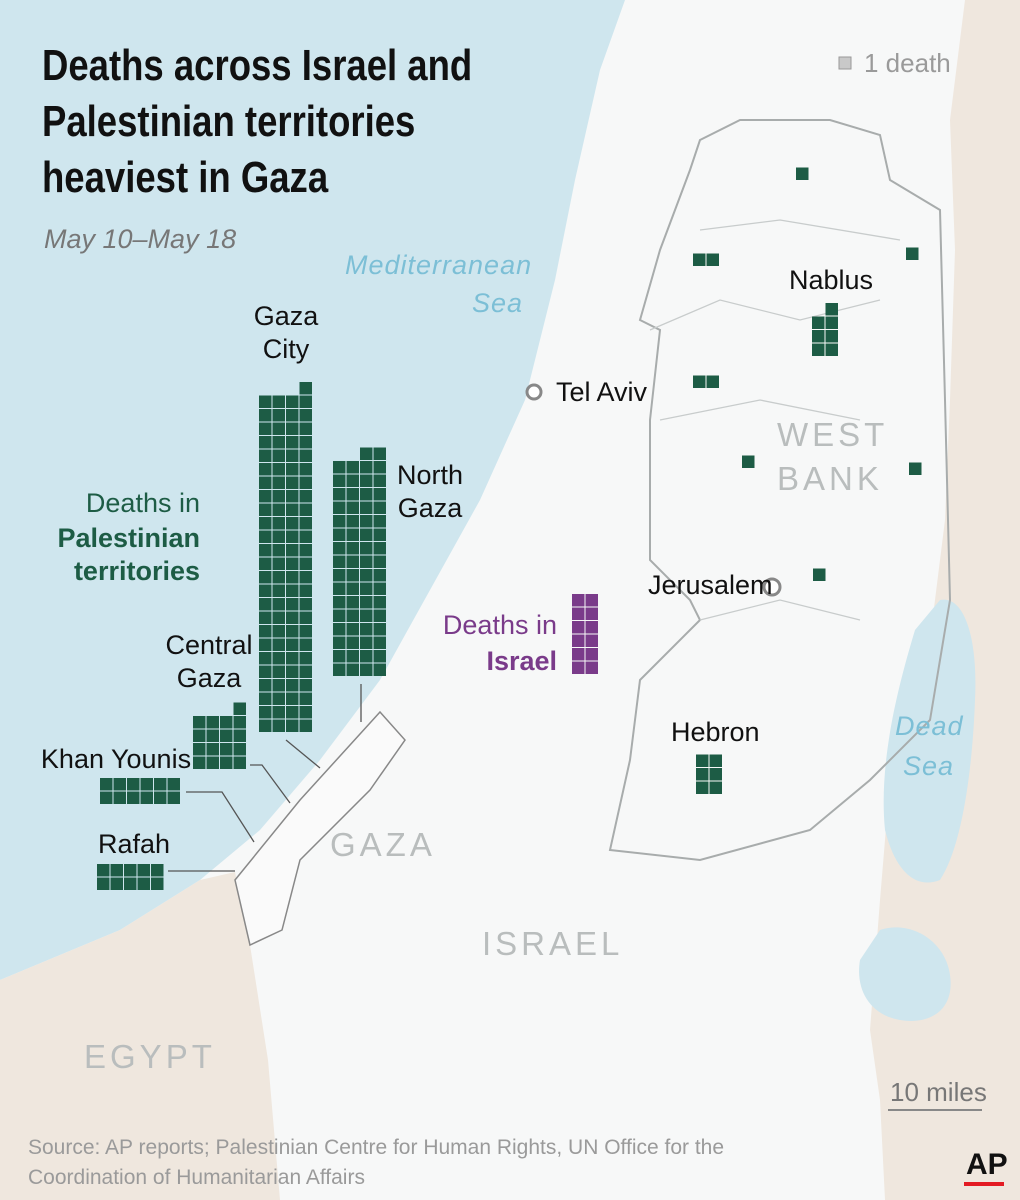  What do you see at coordinates (286, 349) in the screenshot?
I see `group-label: City` at bounding box center [286, 349].